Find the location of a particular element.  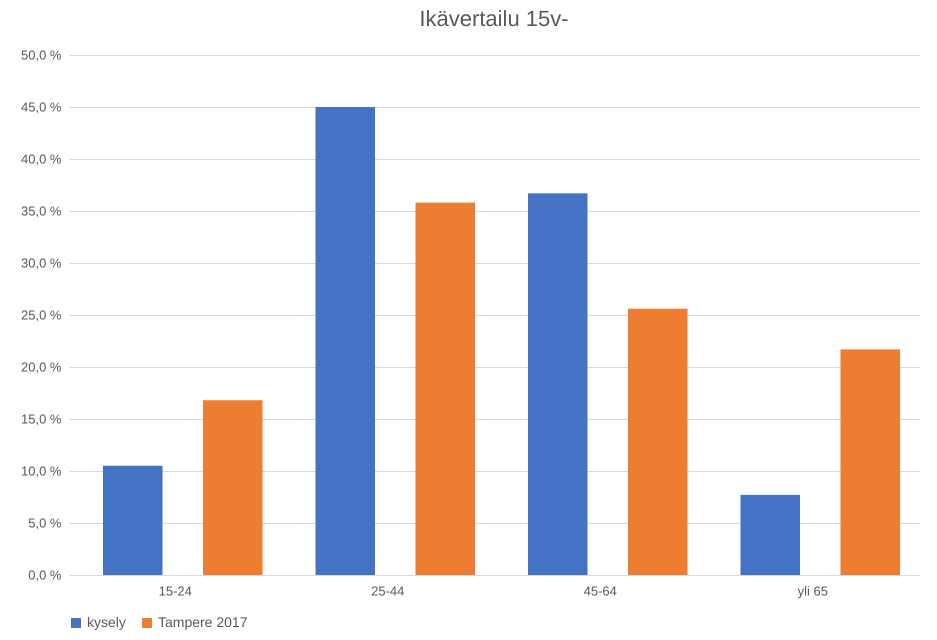

y-tick-label: 30,0 % is located at coordinates (41, 263).